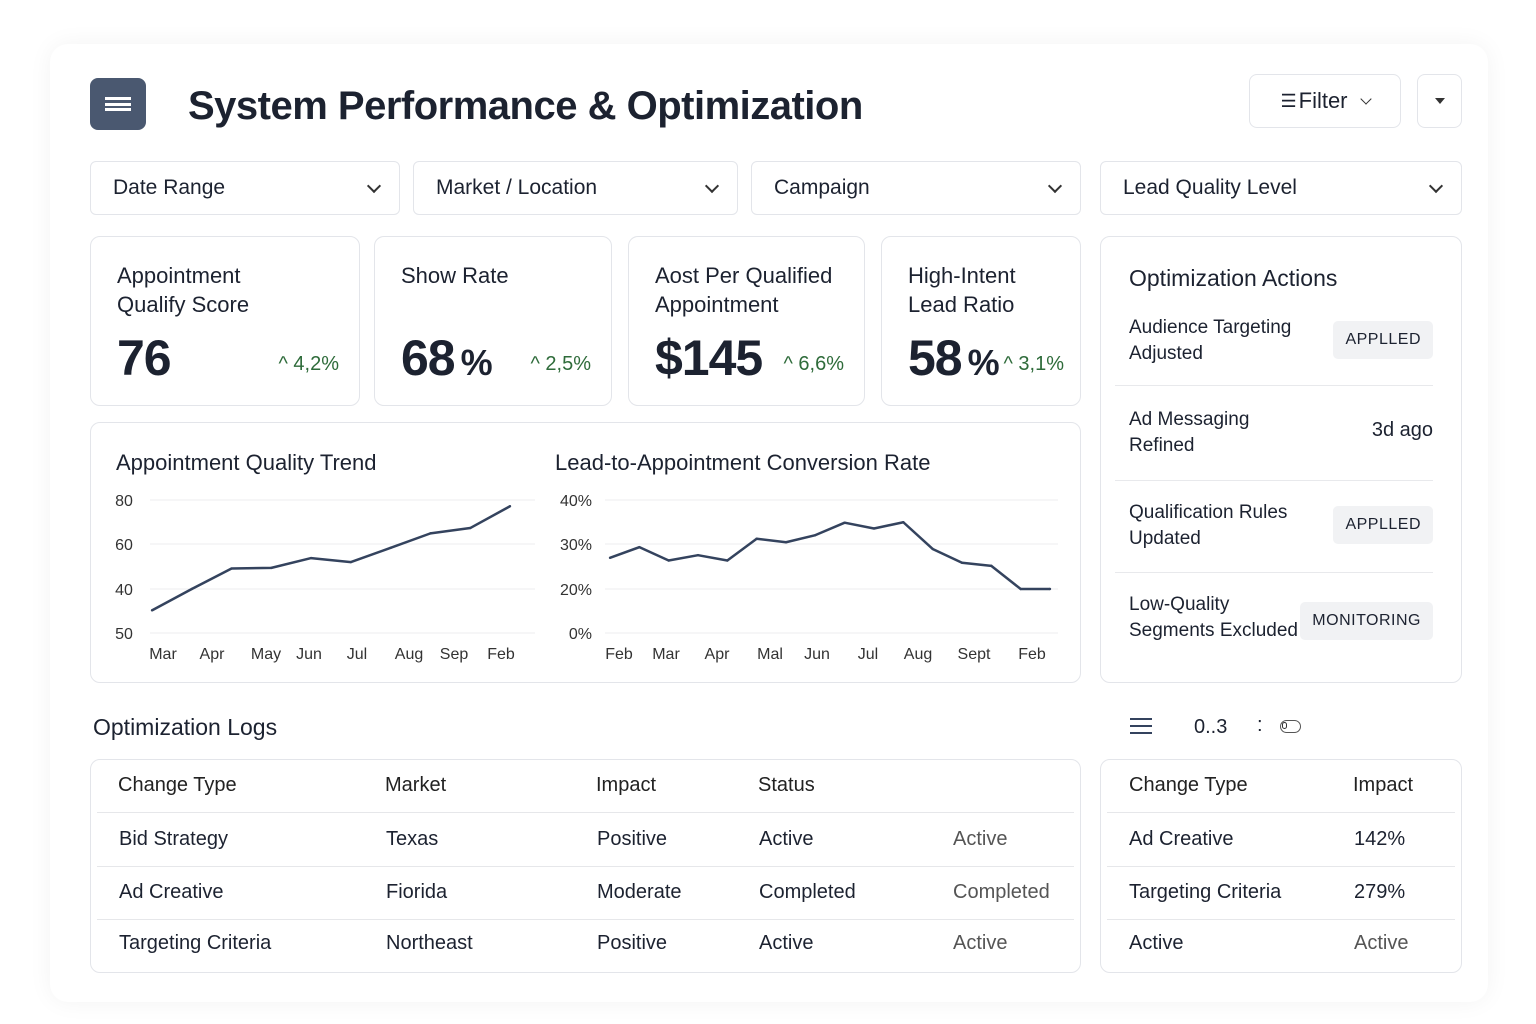  I want to click on chart-title: Lead-to-Appointment Conversion Rate, so click(743, 462).